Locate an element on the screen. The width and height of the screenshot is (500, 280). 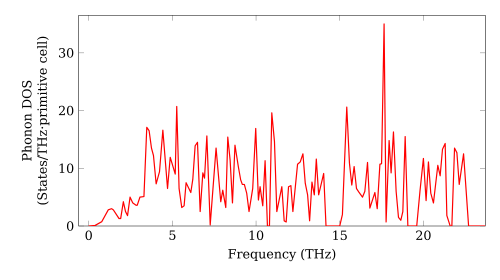
y-tick-label: 30 is located at coordinates (66, 53).